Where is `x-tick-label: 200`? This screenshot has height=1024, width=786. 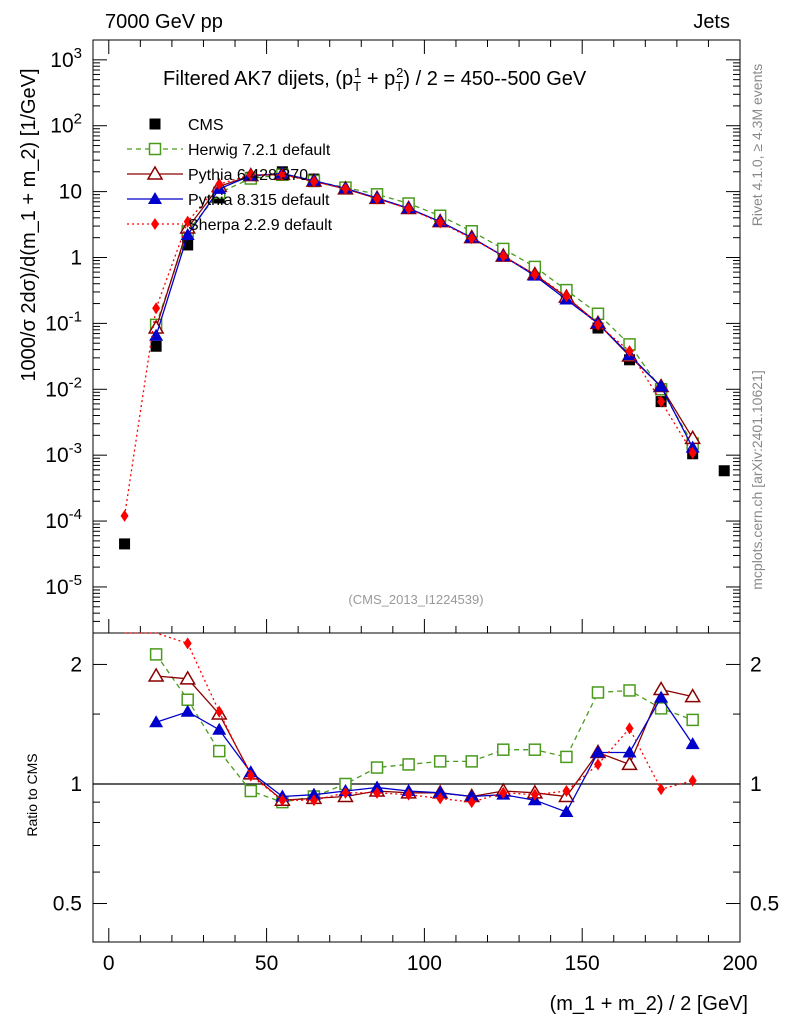 x-tick-label: 200 is located at coordinates (739, 963).